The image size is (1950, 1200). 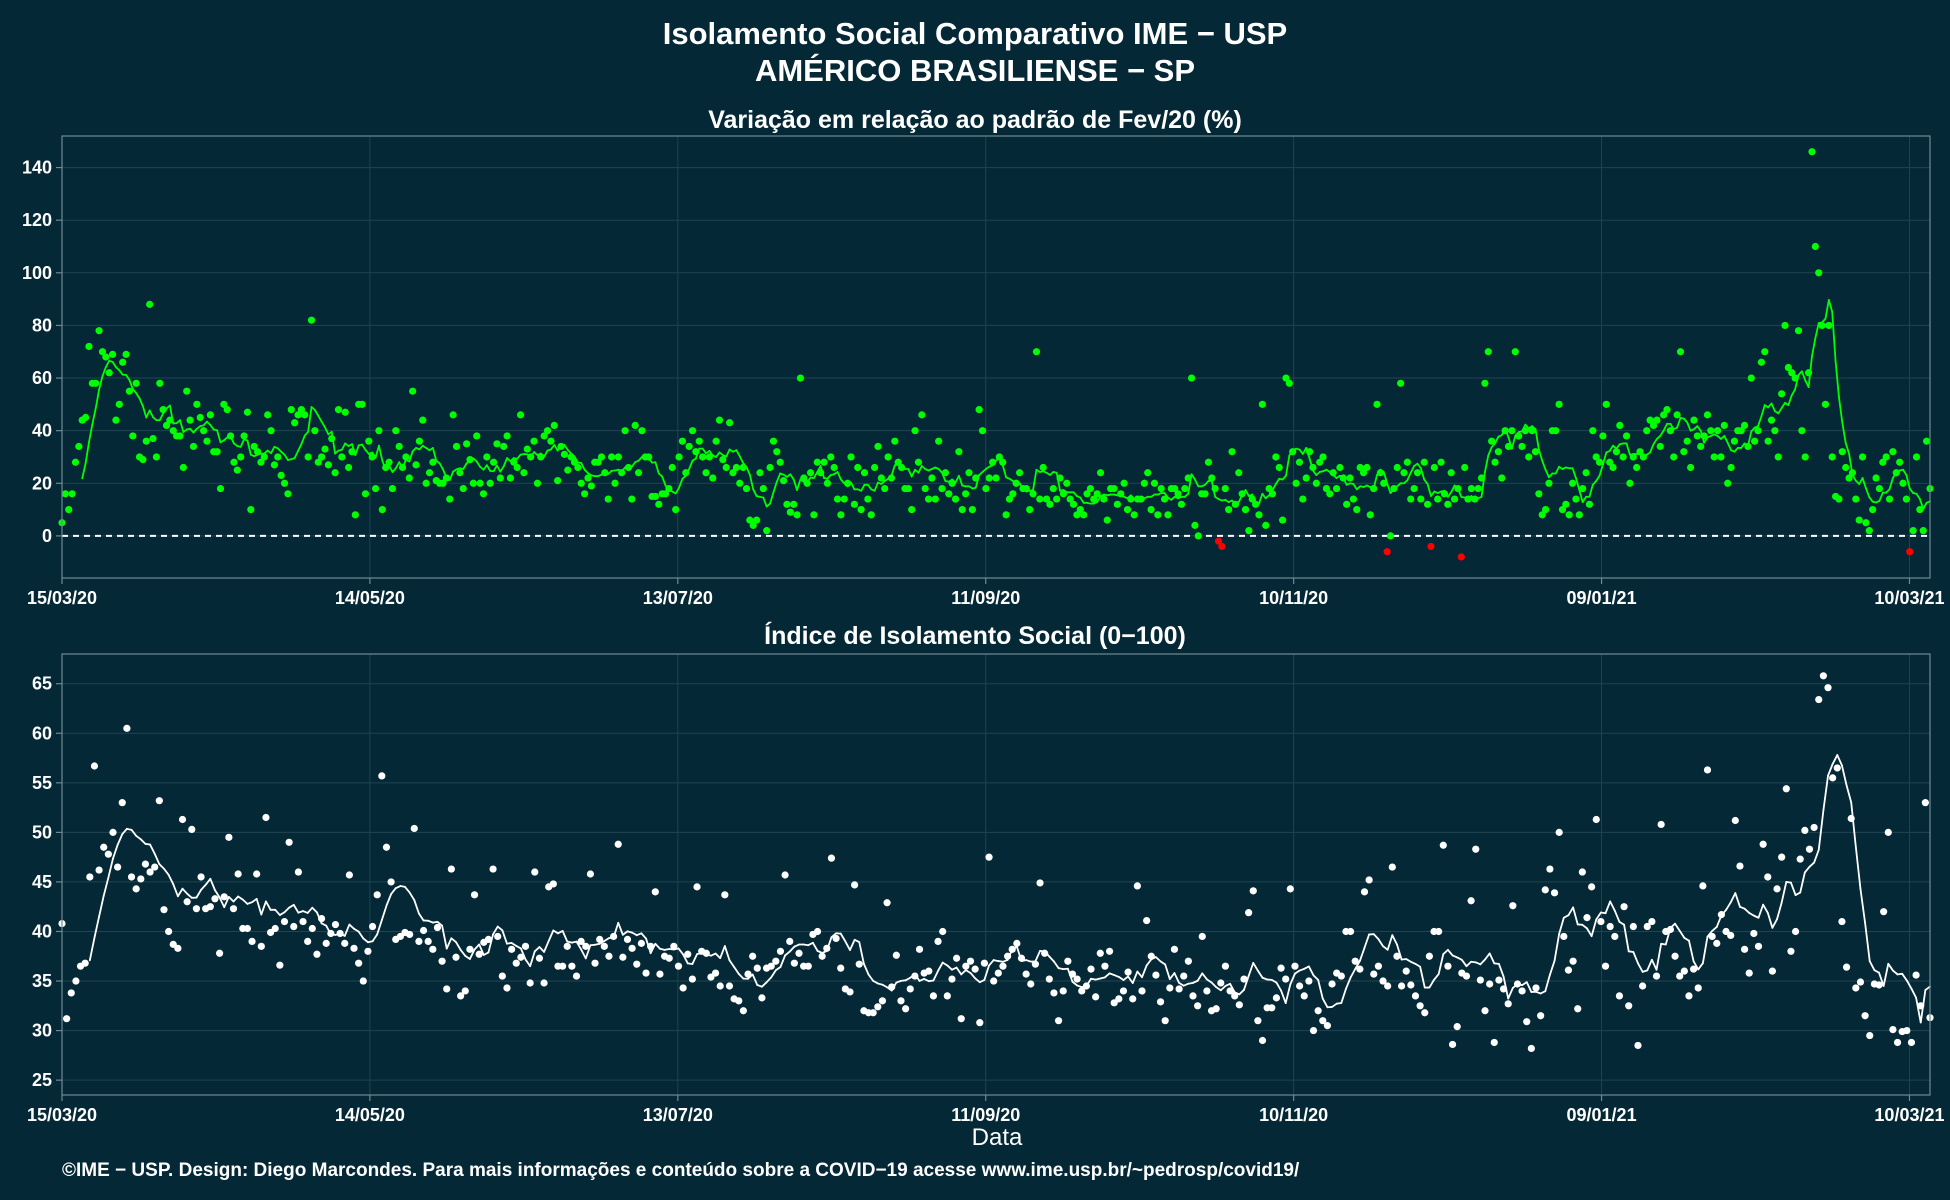 What do you see at coordinates (42, 1031) in the screenshot?
I see `y-tick-label: 30` at bounding box center [42, 1031].